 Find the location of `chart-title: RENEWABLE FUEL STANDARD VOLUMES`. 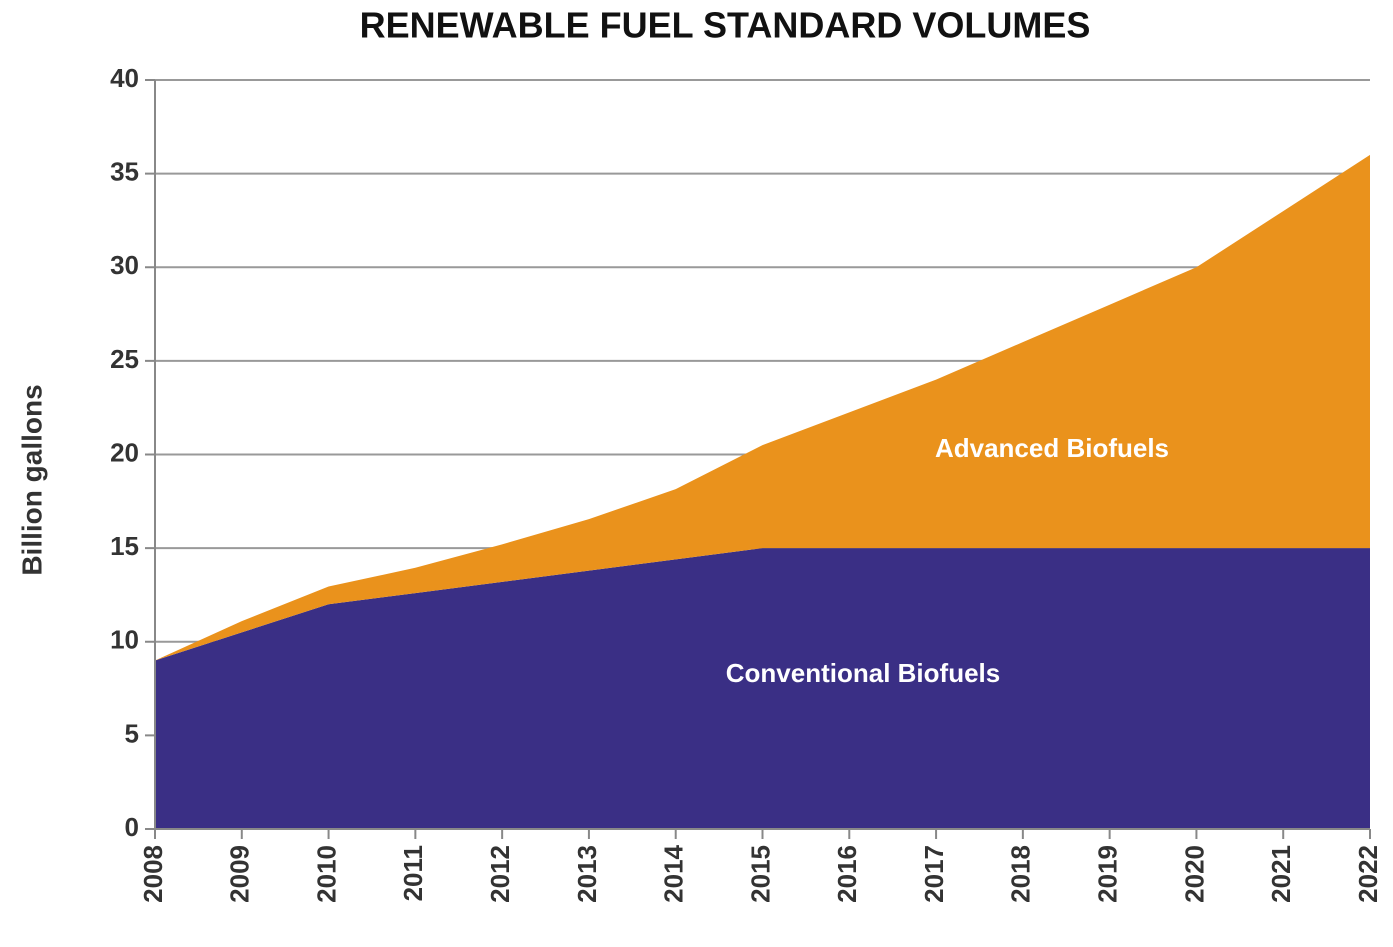

chart-title: RENEWABLE FUEL STANDARD VOLUMES is located at coordinates (725, 25).